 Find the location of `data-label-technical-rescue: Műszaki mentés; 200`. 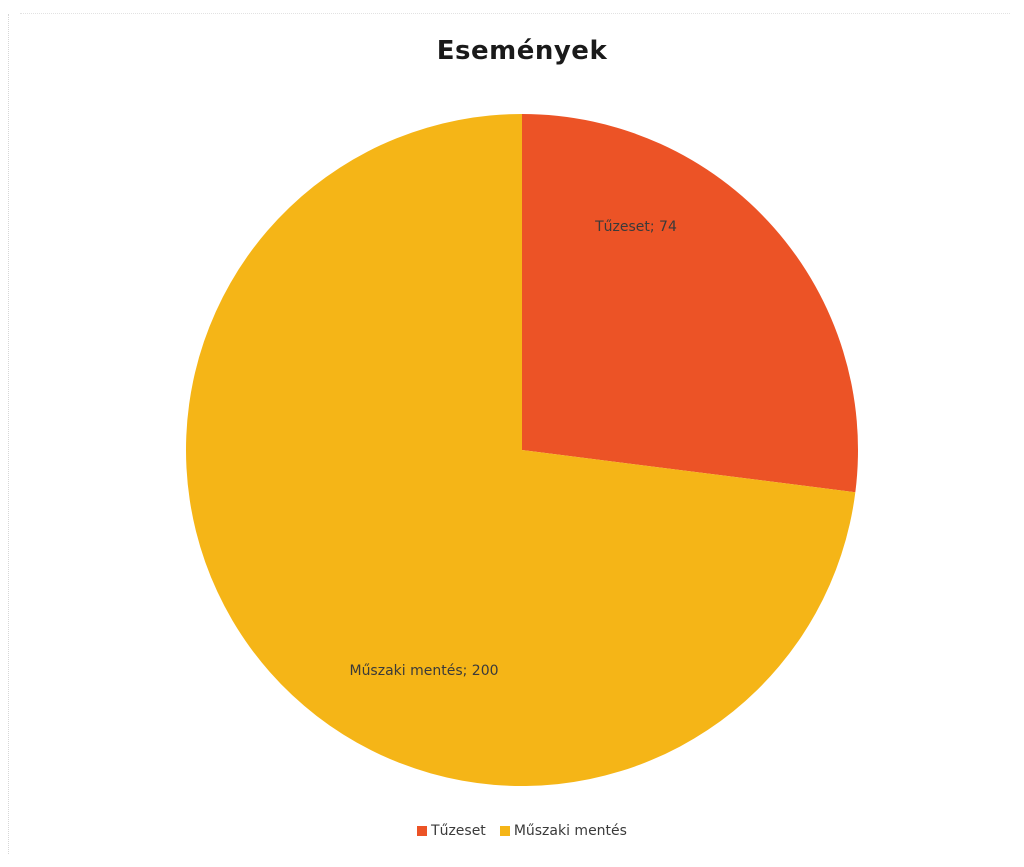

data-label-technical-rescue: Műszaki mentés; 200 is located at coordinates (423, 671).